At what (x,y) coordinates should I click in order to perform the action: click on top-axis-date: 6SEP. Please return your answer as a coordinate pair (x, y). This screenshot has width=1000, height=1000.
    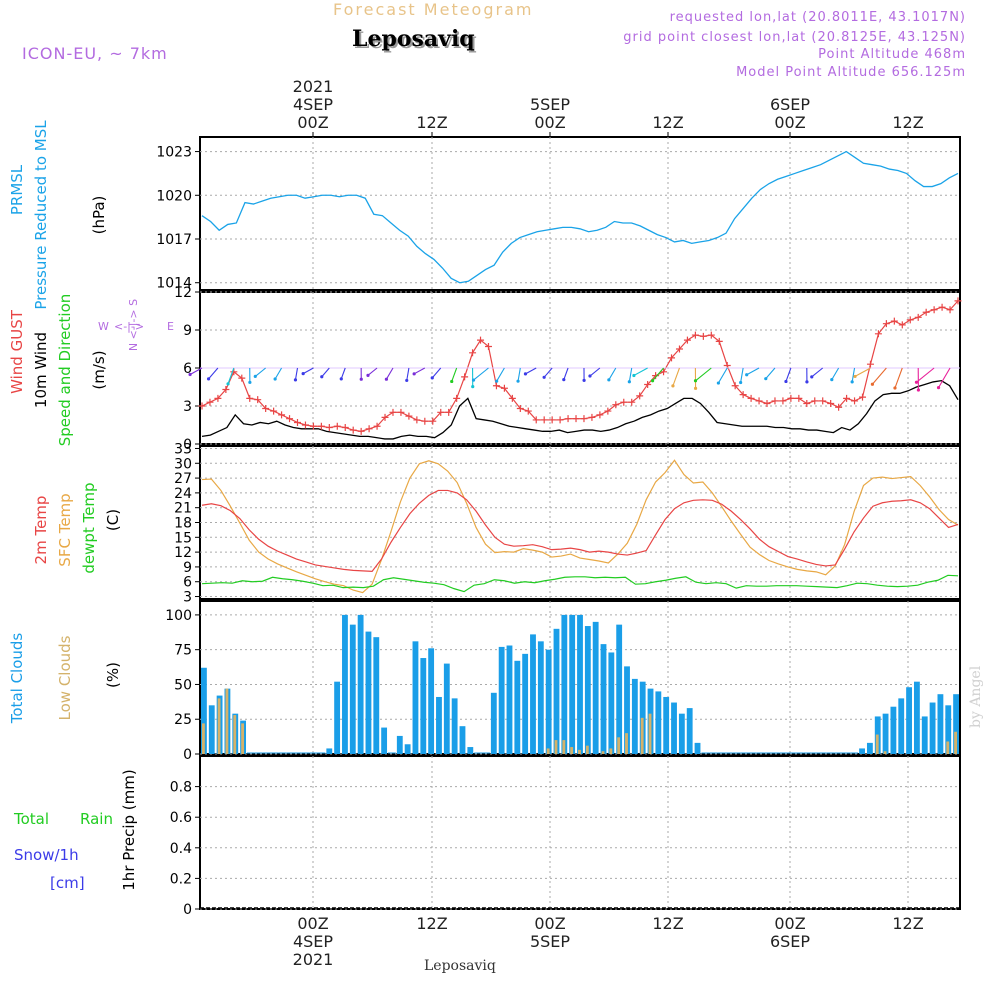
    Looking at the image, I should click on (790, 104).